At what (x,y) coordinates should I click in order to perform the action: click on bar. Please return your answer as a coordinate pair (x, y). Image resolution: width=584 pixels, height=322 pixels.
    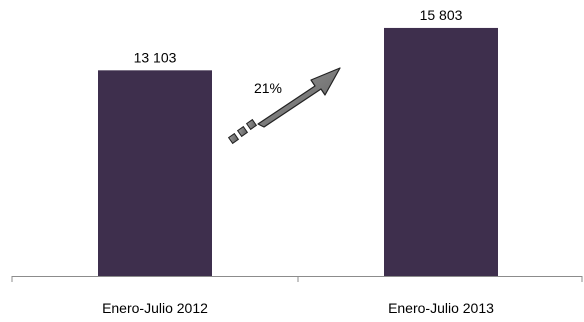
    Looking at the image, I should click on (155, 173).